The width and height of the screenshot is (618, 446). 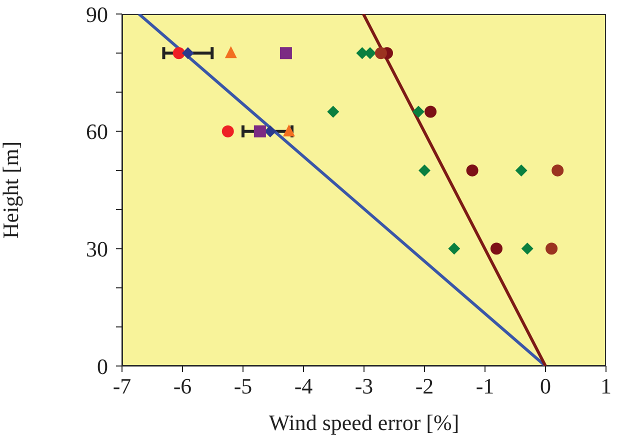 What do you see at coordinates (97, 14) in the screenshot?
I see `y-tick-label: 90` at bounding box center [97, 14].